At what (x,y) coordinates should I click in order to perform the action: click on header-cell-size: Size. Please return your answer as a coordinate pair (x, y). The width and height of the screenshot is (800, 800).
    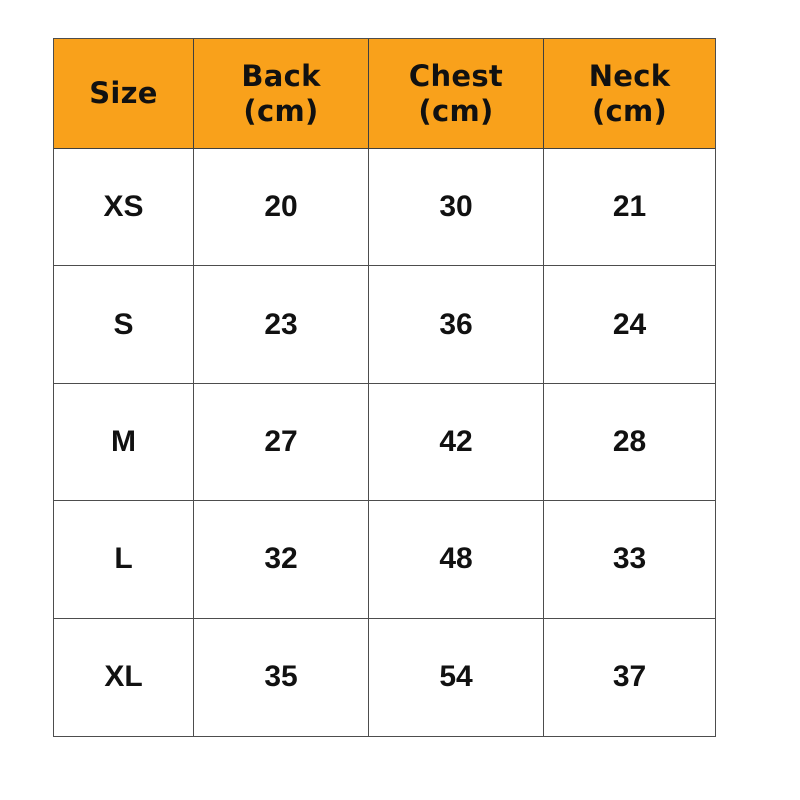
    Looking at the image, I should click on (124, 94).